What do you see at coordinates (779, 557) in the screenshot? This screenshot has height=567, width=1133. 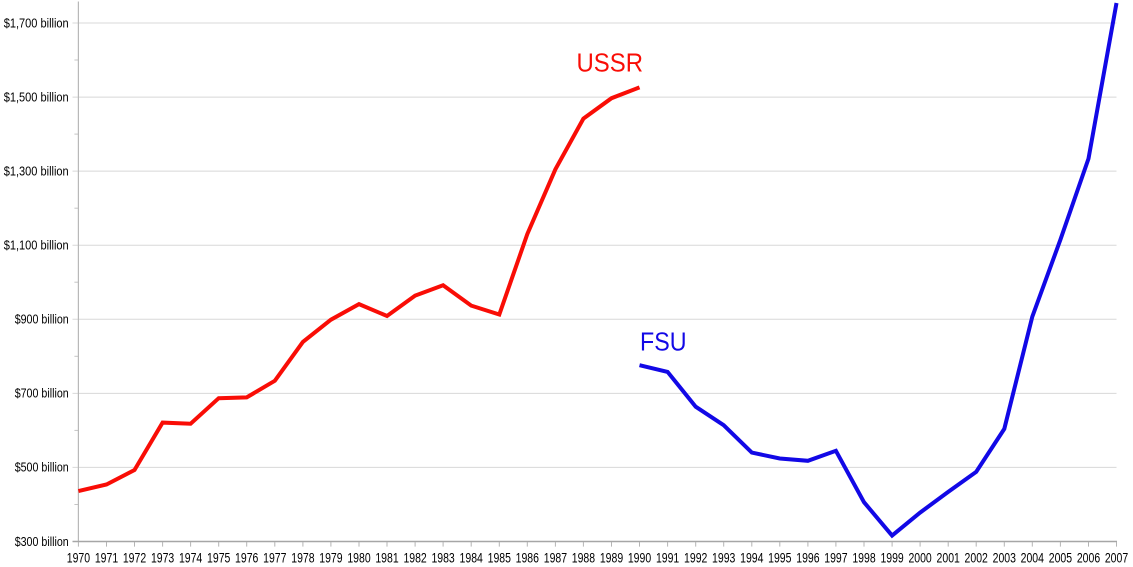 I see `svg-text: 1995` at bounding box center [779, 557].